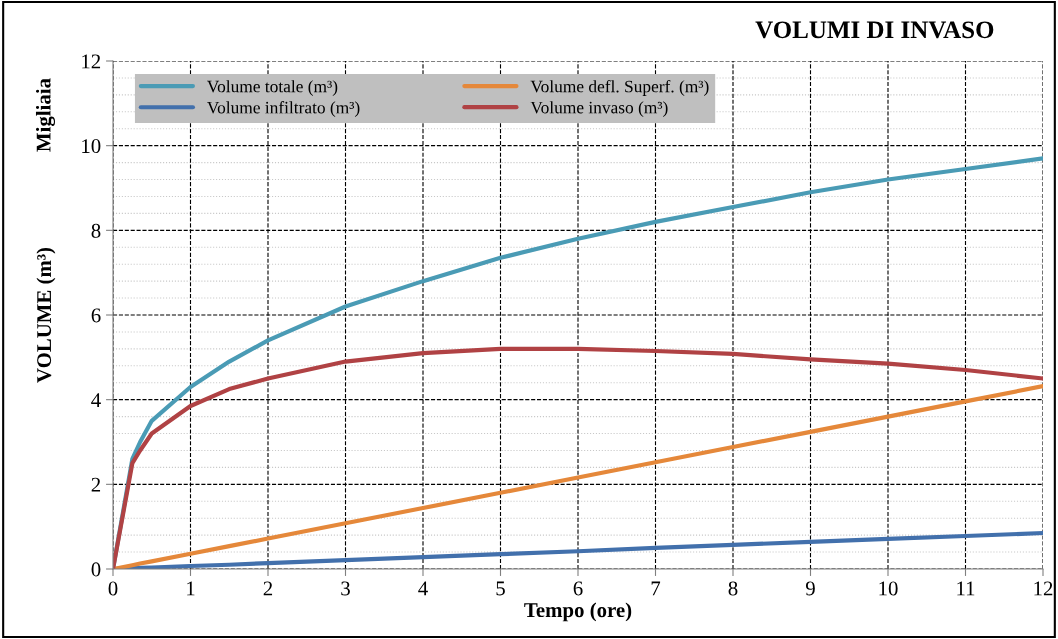  Describe the element at coordinates (91, 146) in the screenshot. I see `y-tick-label: 10` at that location.